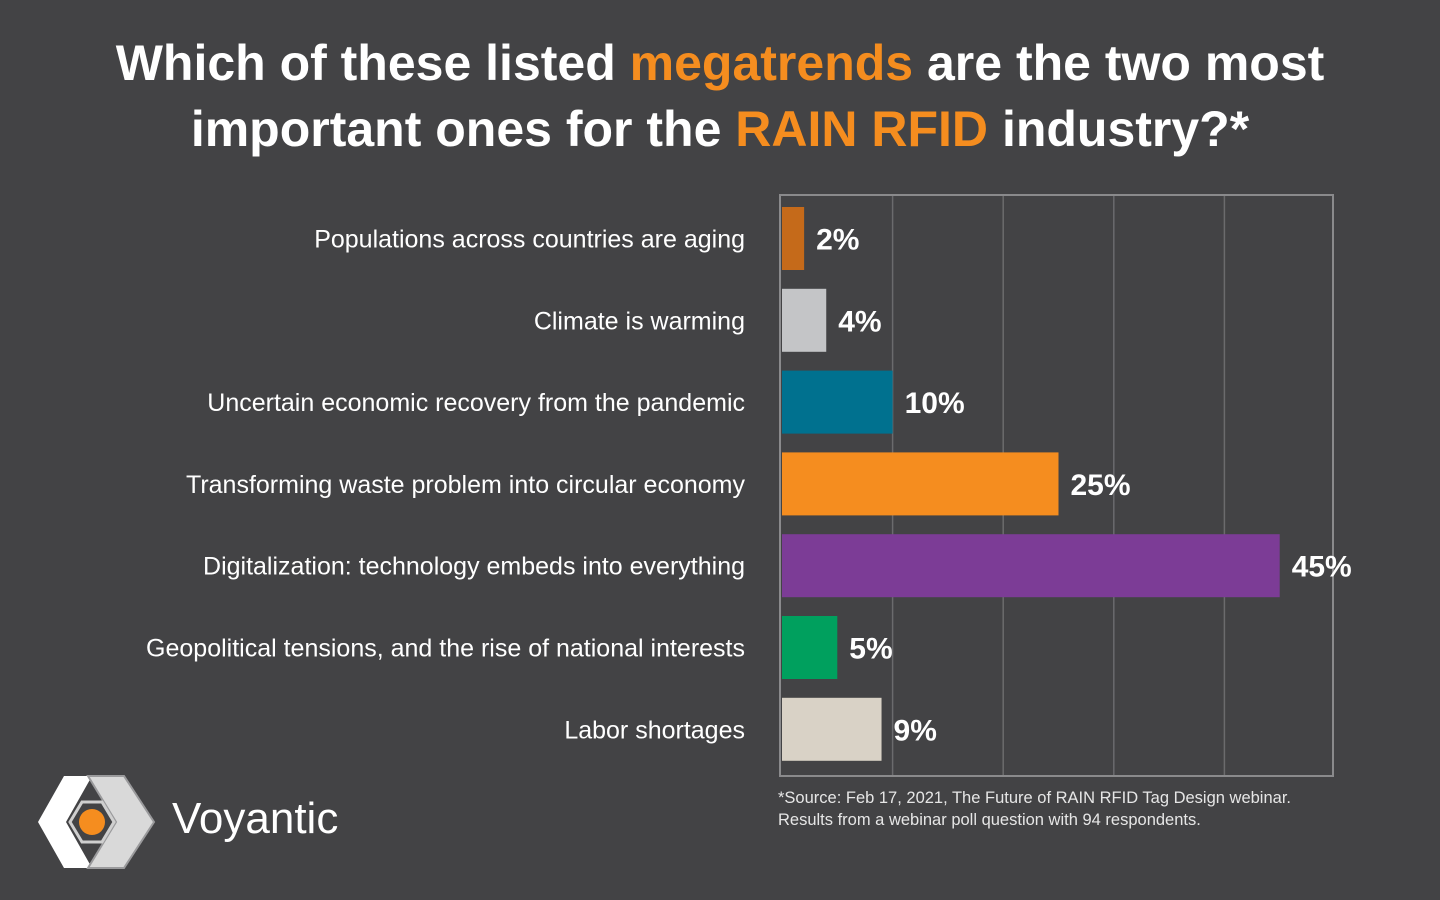 Image resolution: width=1440 pixels, height=900 pixels. What do you see at coordinates (862, 129) in the screenshot?
I see `title-highlight: RAIN RFID` at bounding box center [862, 129].